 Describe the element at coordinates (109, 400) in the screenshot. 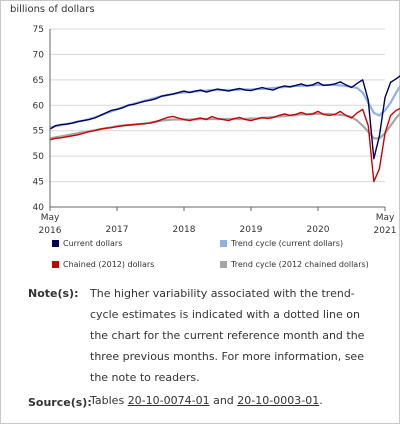

I see `sources-prefix: Tables` at that location.